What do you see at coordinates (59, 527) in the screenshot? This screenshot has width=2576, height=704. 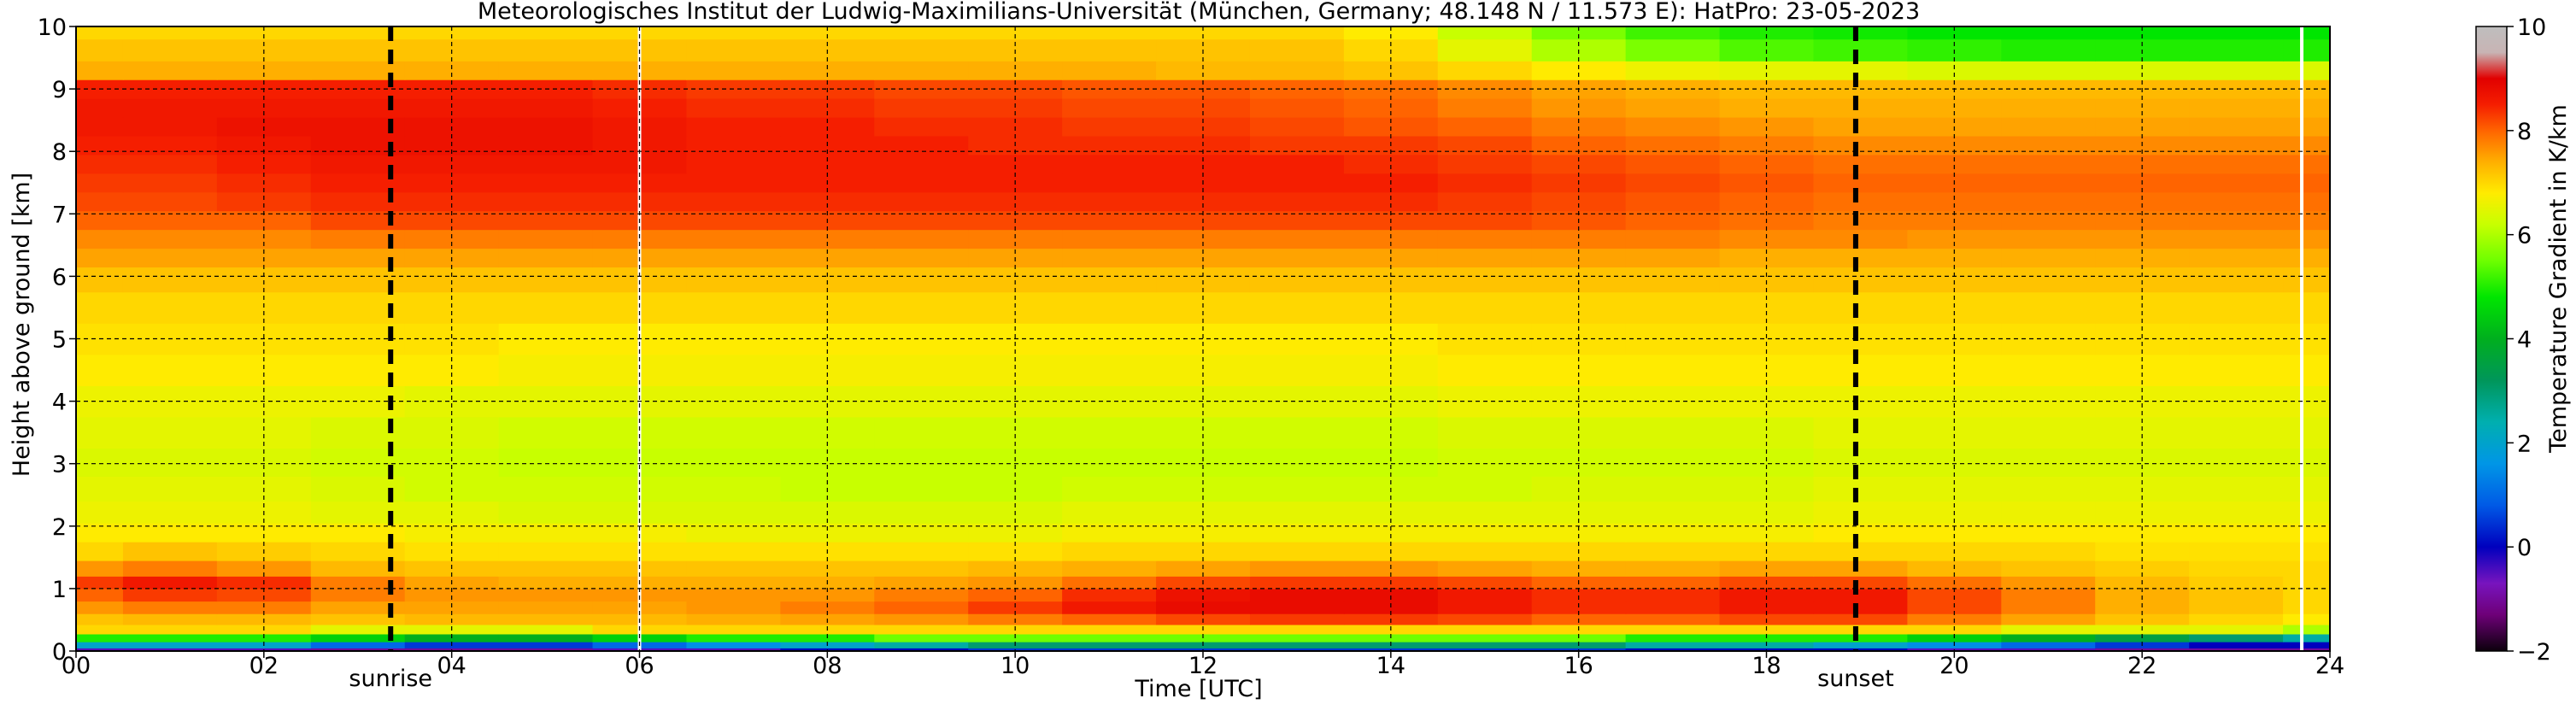 I see `y-tick-label: 2` at bounding box center [59, 527].